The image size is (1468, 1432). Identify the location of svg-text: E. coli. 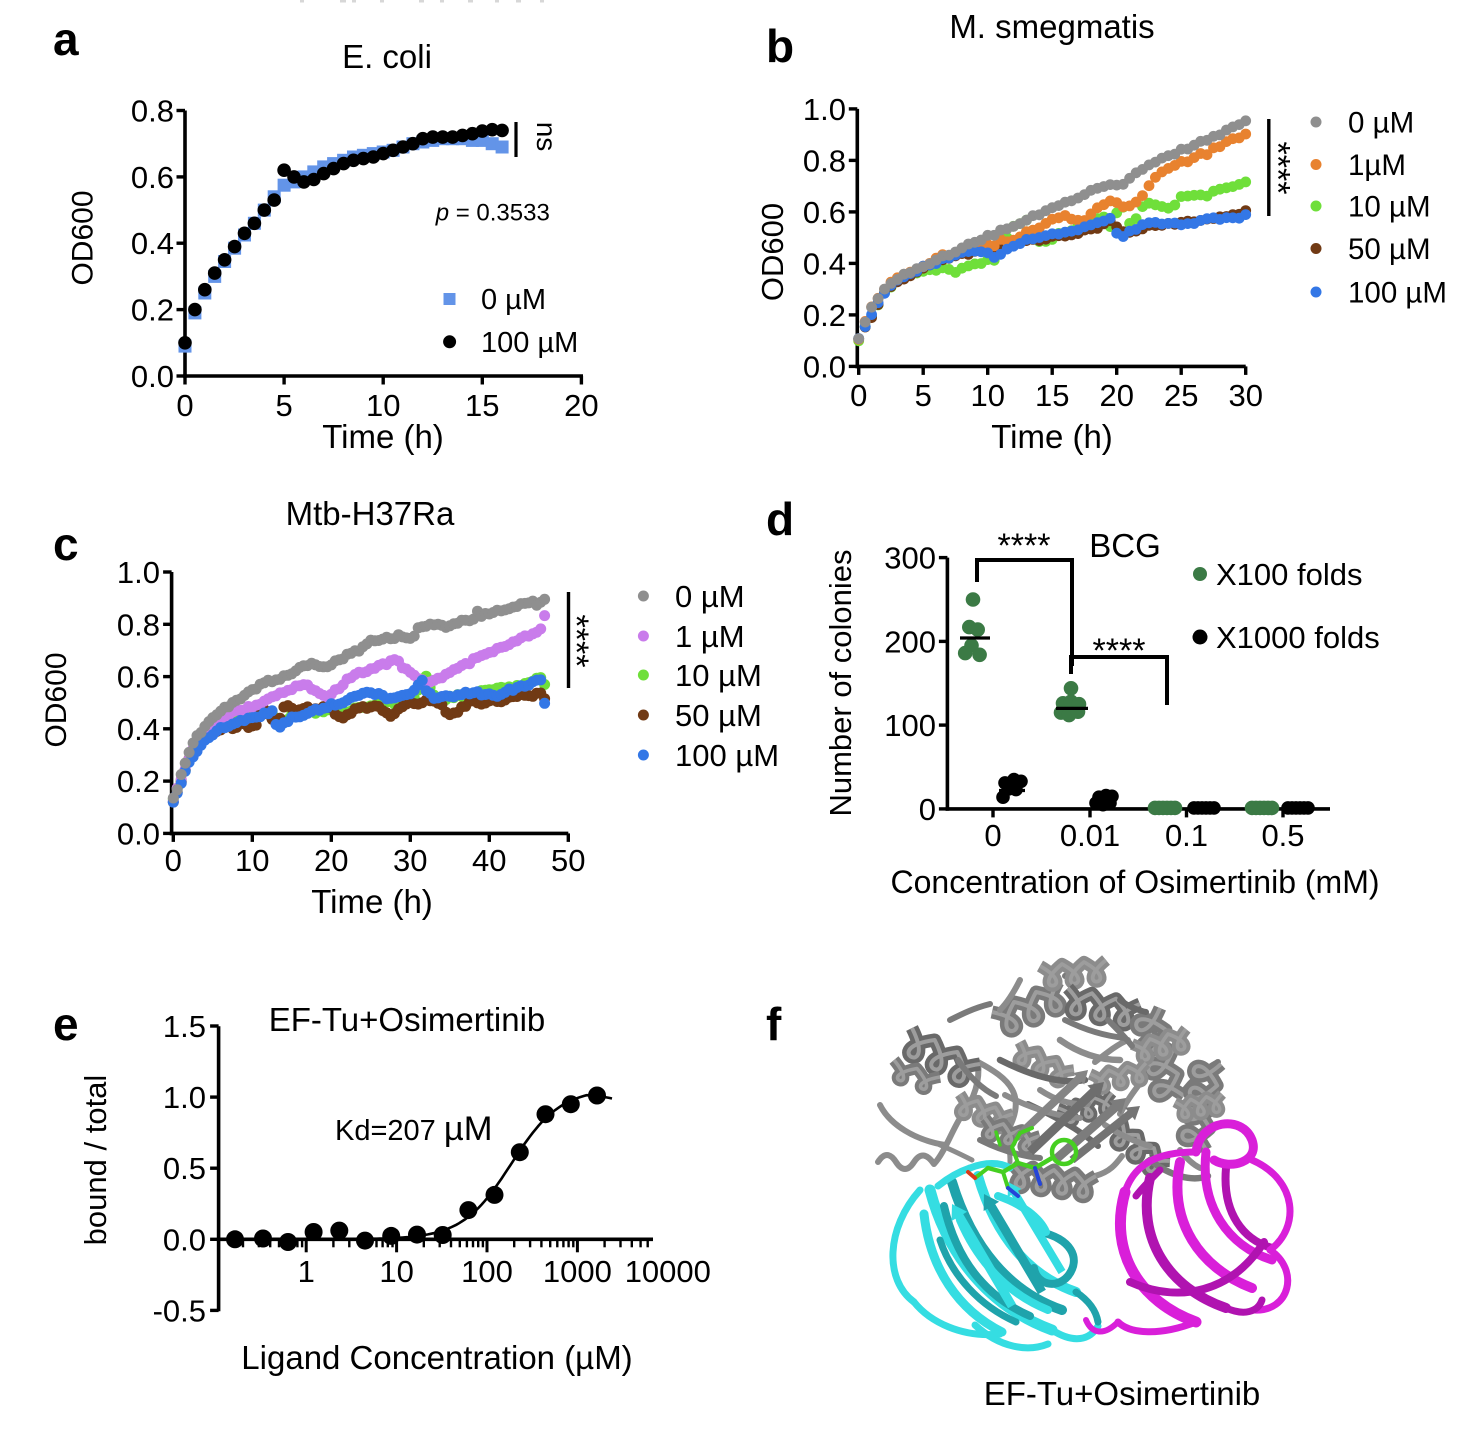
(387, 56).